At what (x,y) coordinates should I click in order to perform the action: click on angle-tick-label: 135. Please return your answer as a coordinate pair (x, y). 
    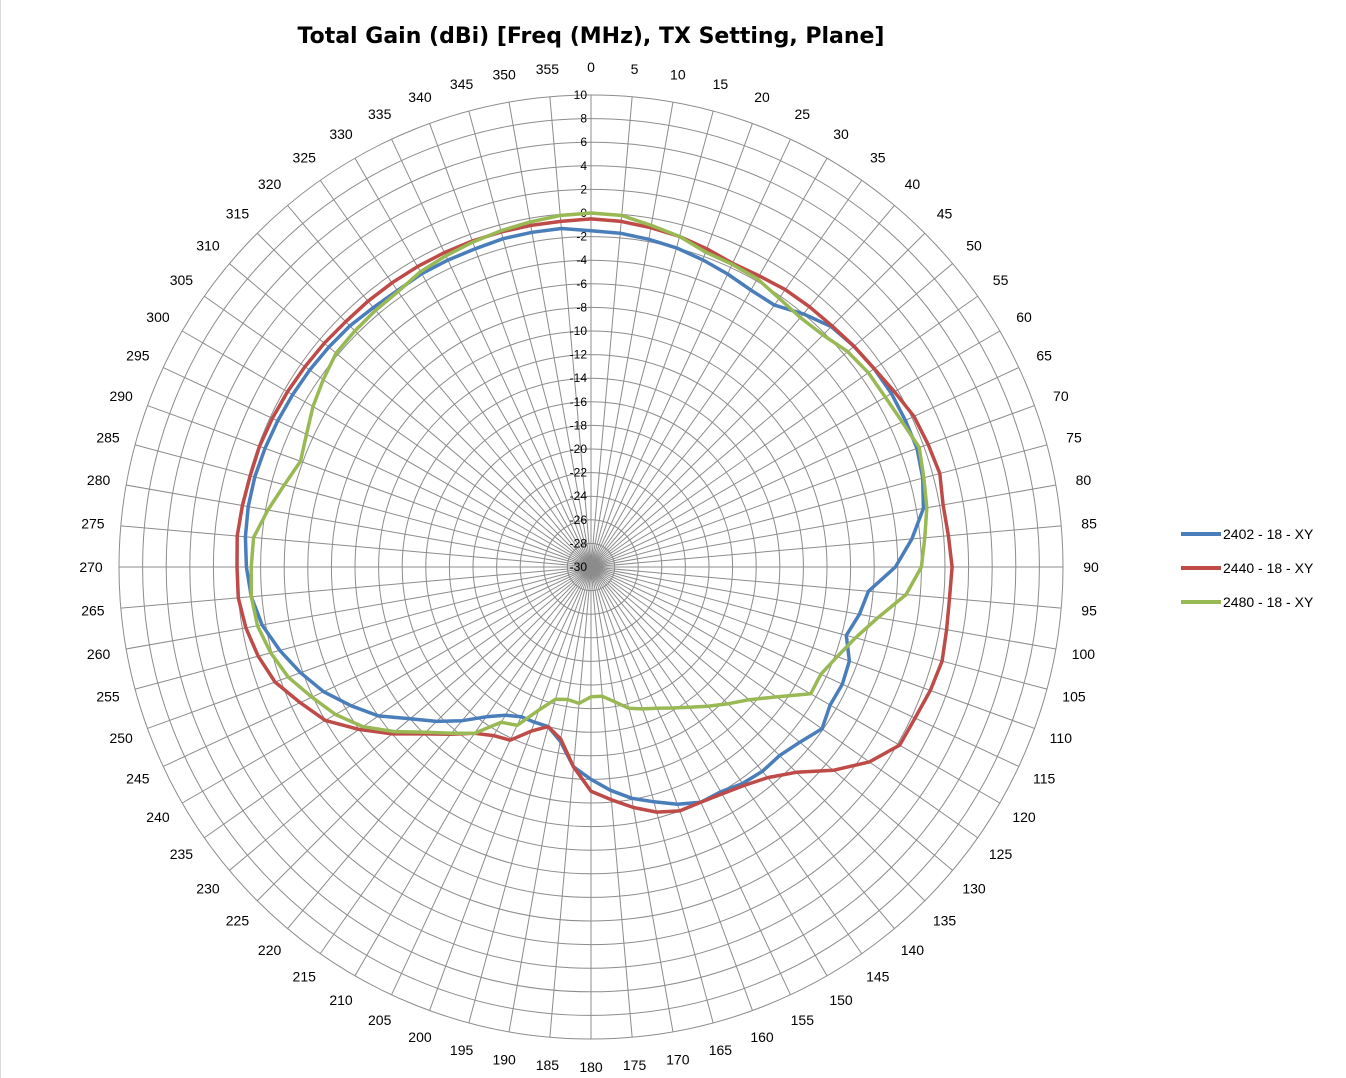
    Looking at the image, I should click on (945, 921).